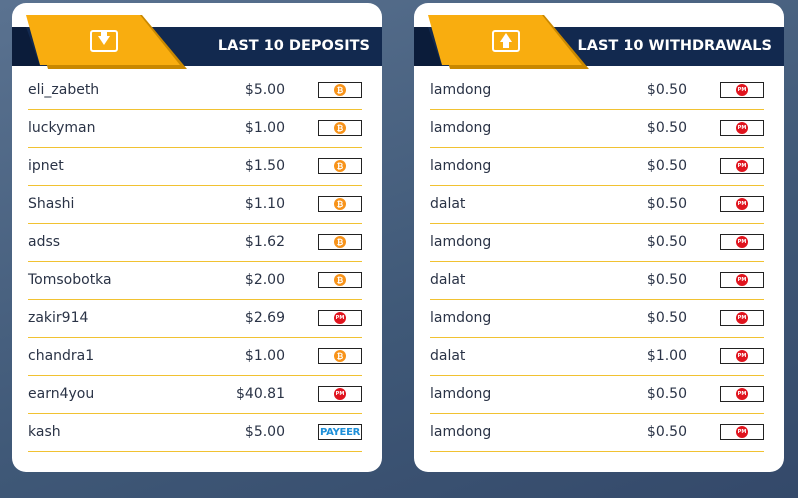  Describe the element at coordinates (674, 46) in the screenshot. I see `panel-title: LAST 10 WITHDRAWALS` at that location.